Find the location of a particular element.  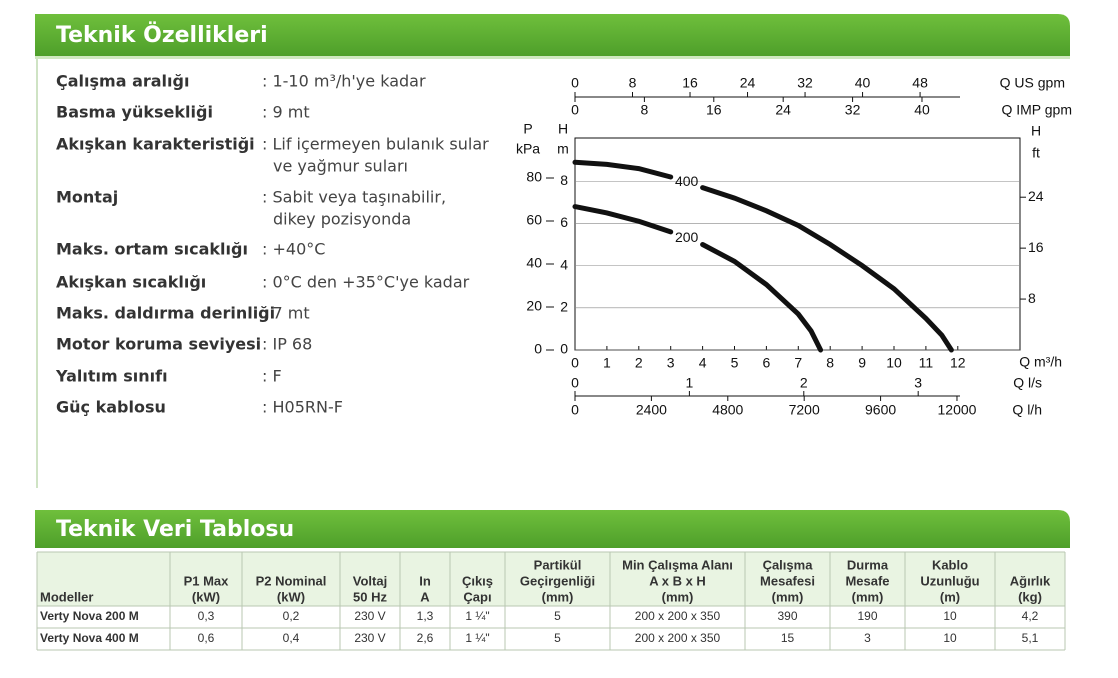

table-header: Uzunluğu is located at coordinates (949, 580).